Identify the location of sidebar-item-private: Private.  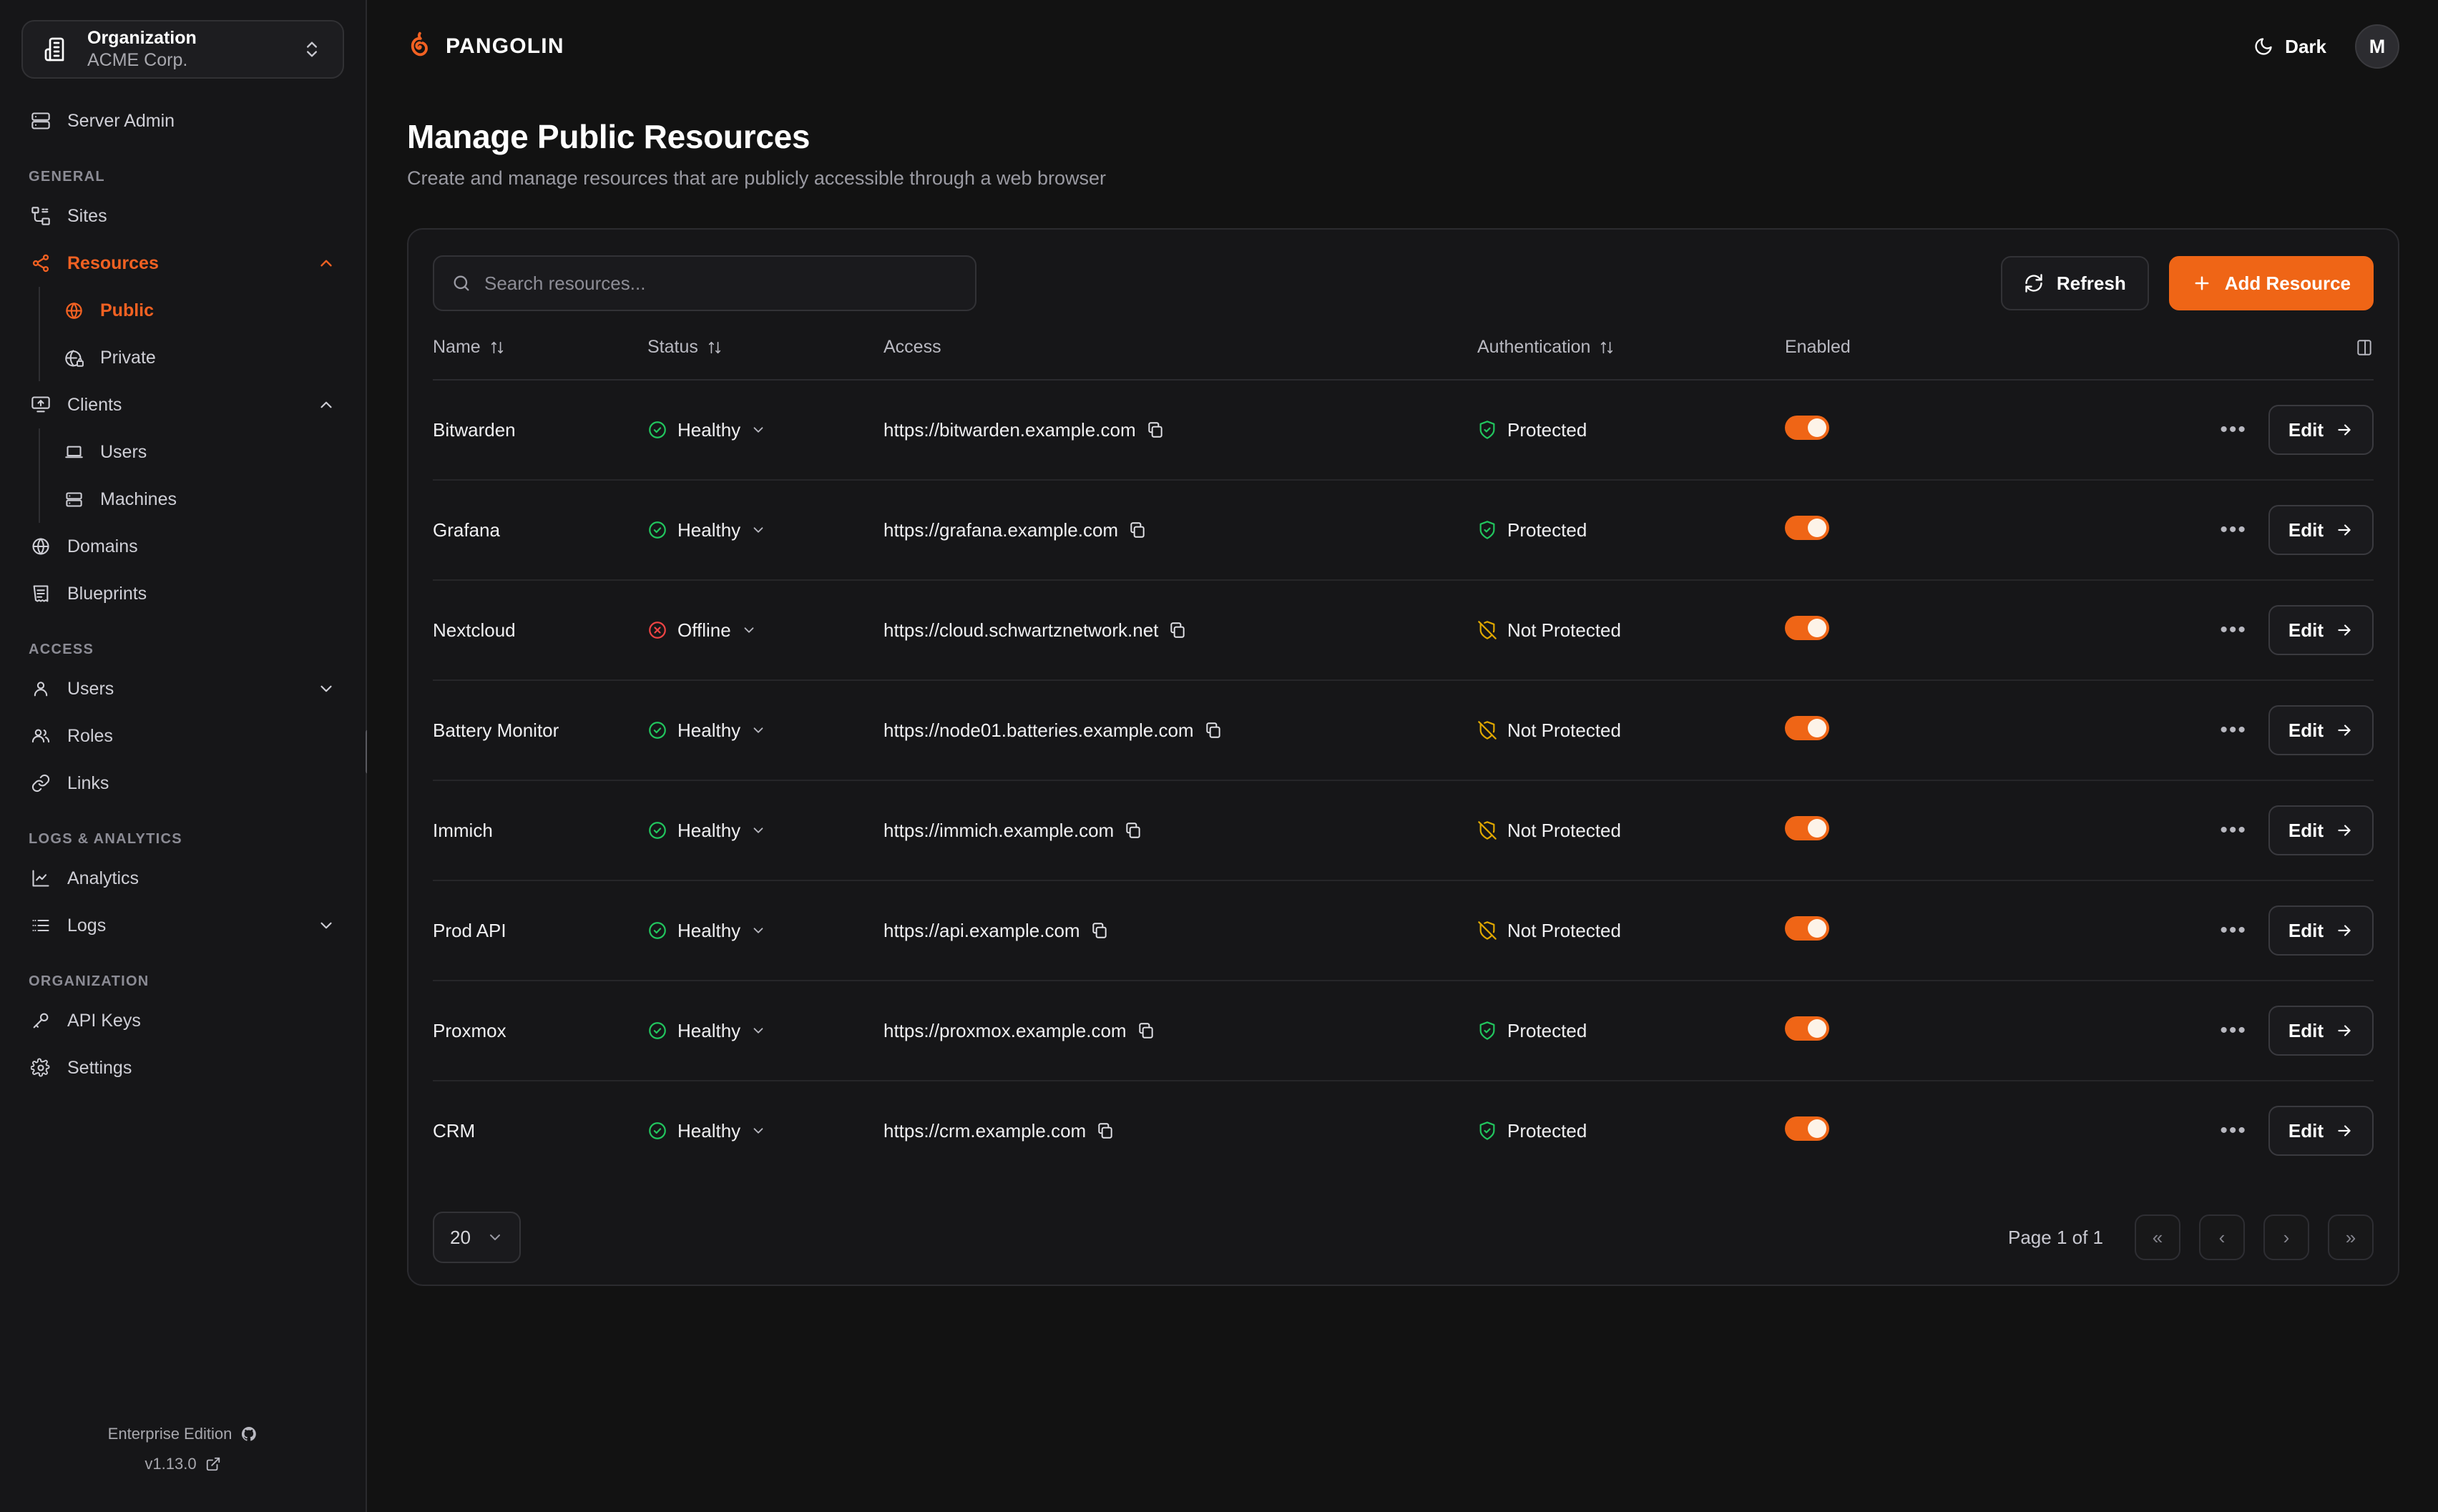
(199, 357).